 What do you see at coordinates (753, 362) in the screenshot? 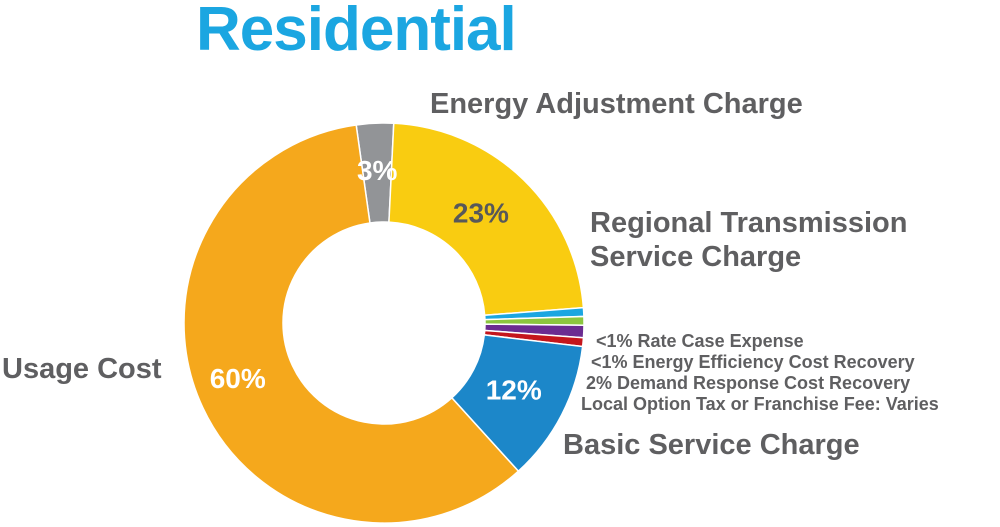
I see `label-energy-efficiency: <1% Energy Efficiency Cost Recovery` at bounding box center [753, 362].